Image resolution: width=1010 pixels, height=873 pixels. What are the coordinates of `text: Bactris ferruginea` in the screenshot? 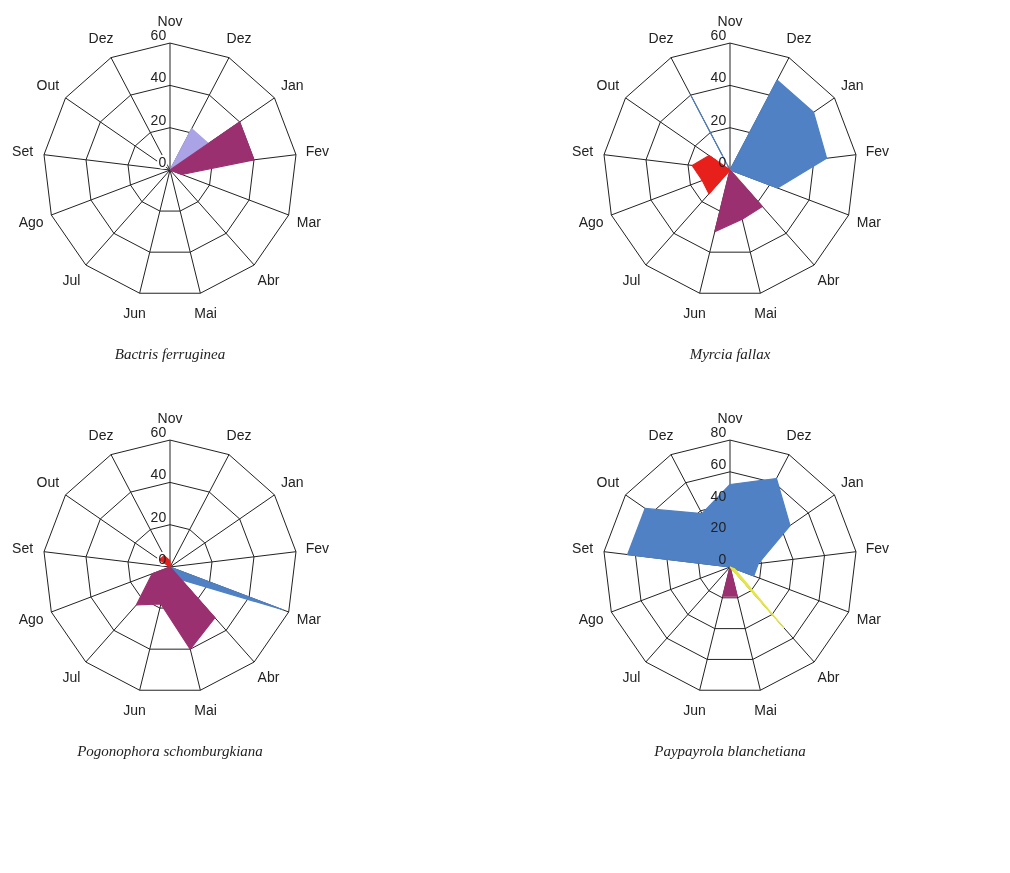 It's located at (170, 354).